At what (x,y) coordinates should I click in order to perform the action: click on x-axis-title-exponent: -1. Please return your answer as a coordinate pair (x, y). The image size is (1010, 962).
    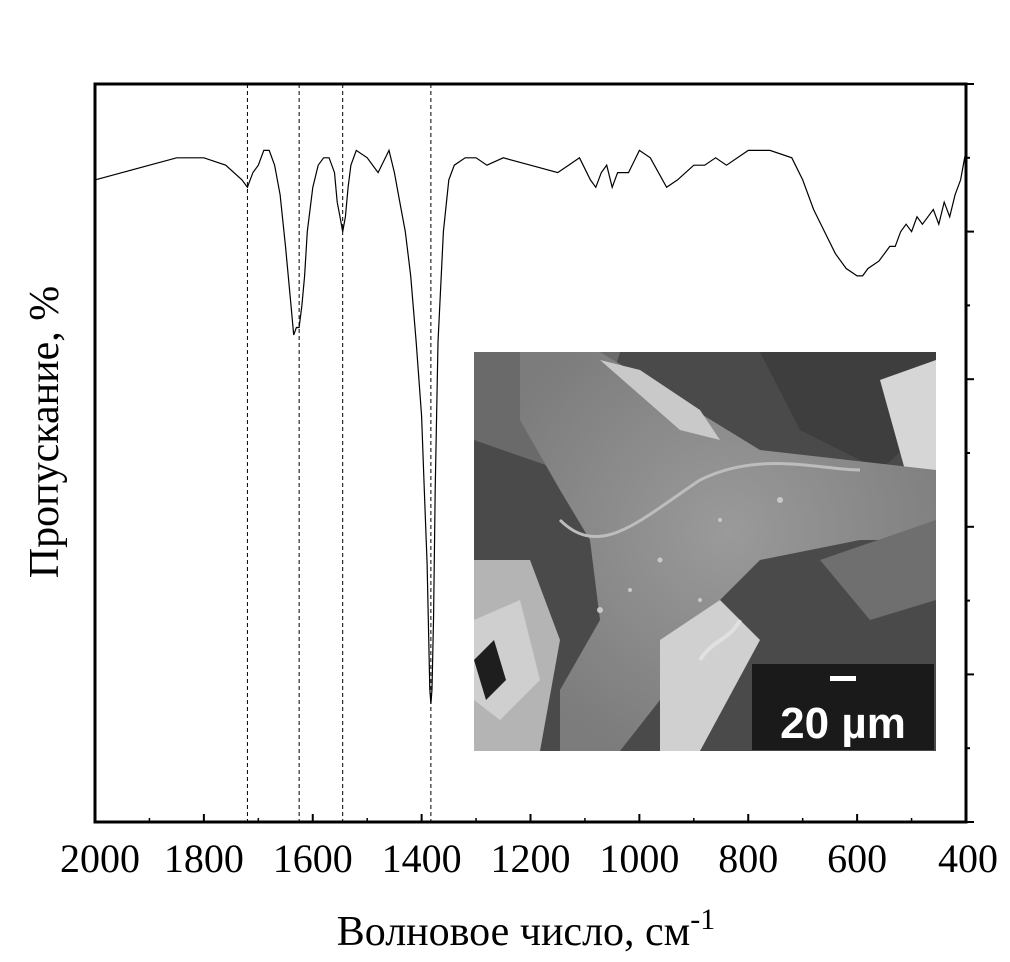
    Looking at the image, I should click on (702, 919).